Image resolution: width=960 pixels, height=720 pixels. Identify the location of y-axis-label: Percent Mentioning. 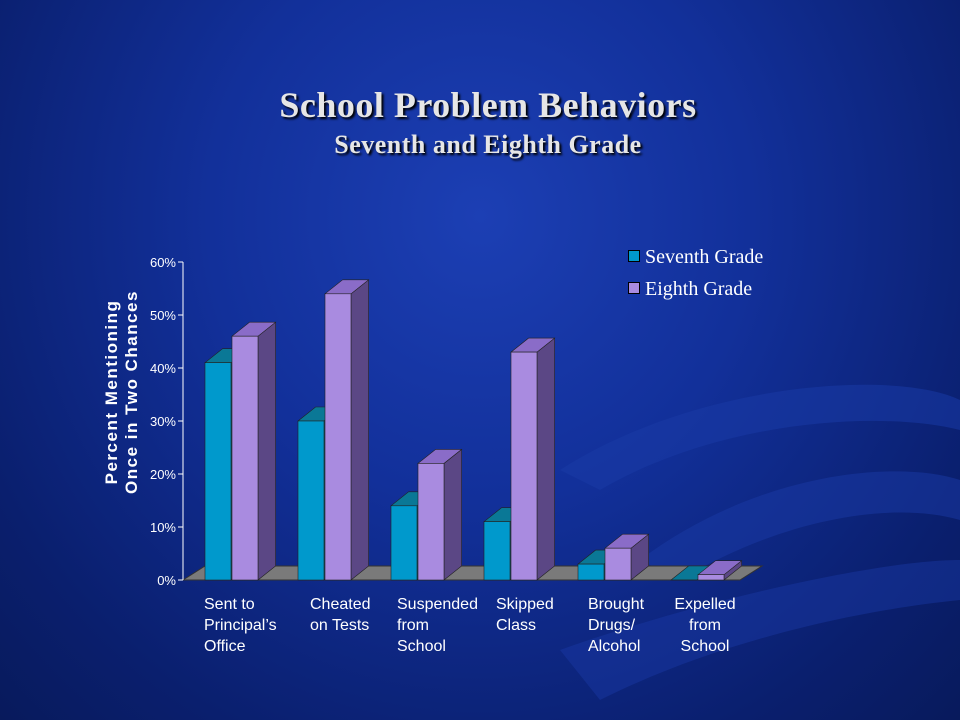
(111, 392).